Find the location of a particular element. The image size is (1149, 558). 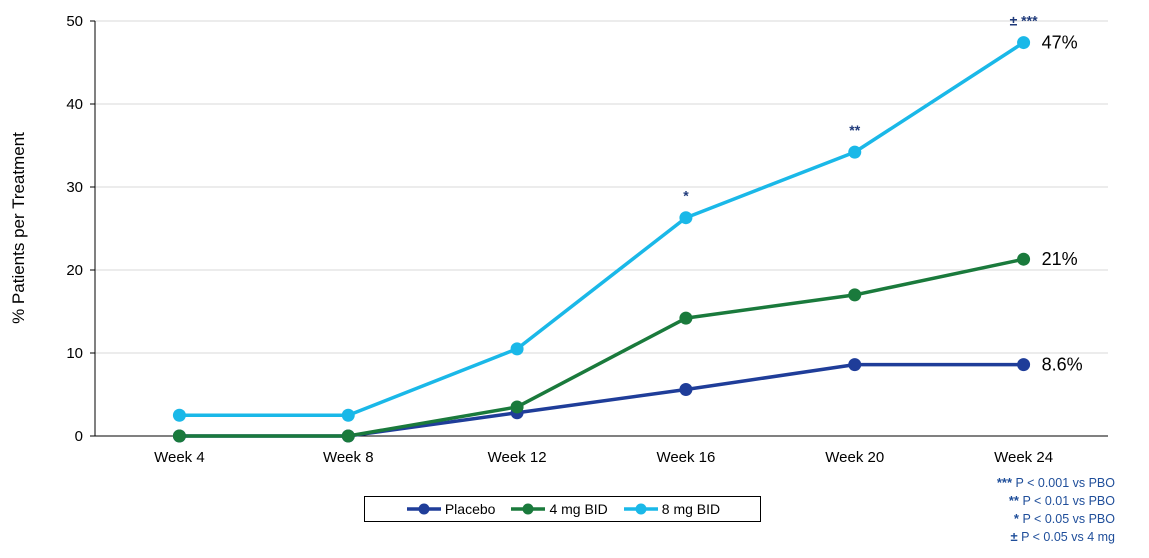

significance-mark: ± *** is located at coordinates (1024, 21).